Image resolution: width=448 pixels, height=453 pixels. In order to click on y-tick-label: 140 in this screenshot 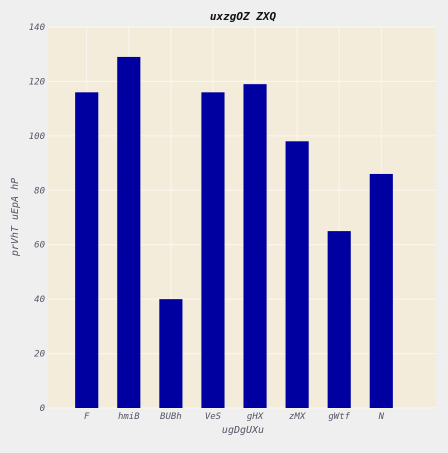, I will do `click(37, 28)`.